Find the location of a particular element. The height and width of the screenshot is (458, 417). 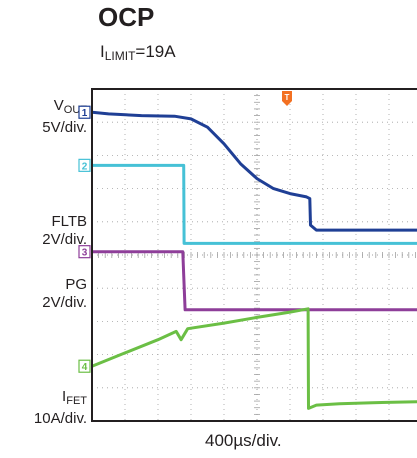

ifet-channel-marker: 4 is located at coordinates (84, 366).